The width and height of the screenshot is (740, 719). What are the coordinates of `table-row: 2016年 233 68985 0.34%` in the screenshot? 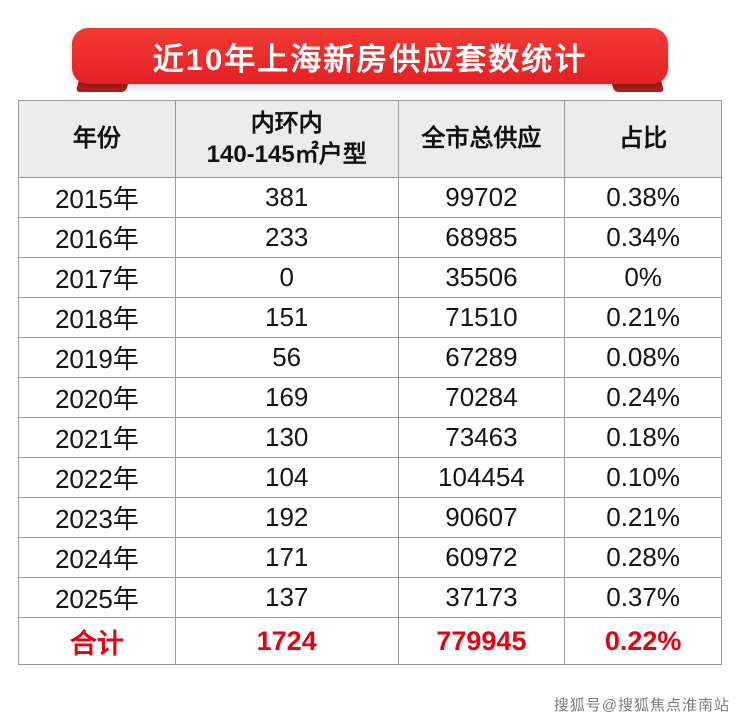 It's located at (370, 237).